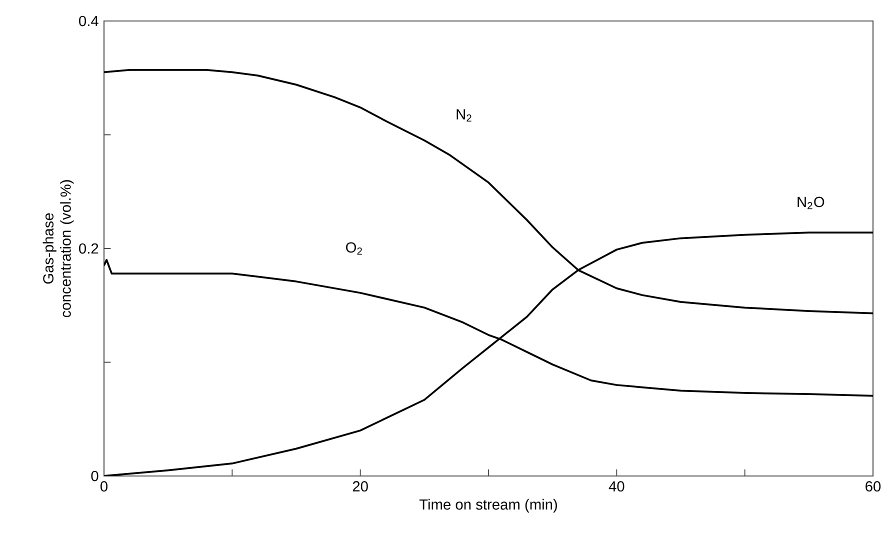 The height and width of the screenshot is (539, 884). I want to click on x-tick-label: 40, so click(616, 486).